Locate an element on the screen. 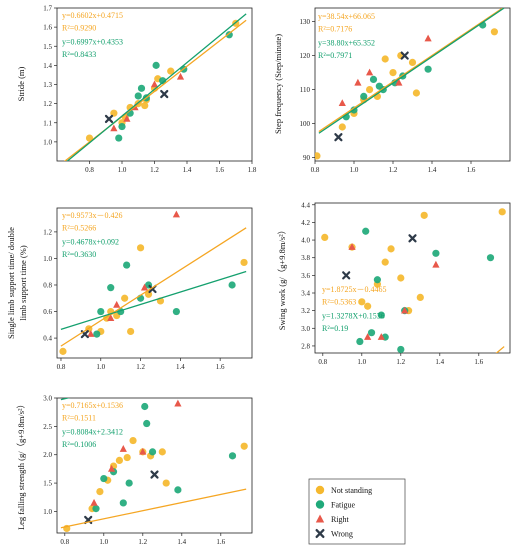  y-tick-label: 1.0 is located at coordinates (47, 512).